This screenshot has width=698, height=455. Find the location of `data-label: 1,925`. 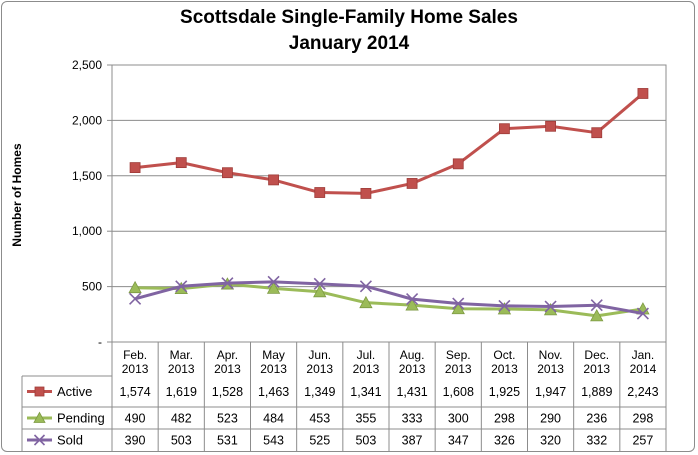

data-label: 1,925 is located at coordinates (504, 392).